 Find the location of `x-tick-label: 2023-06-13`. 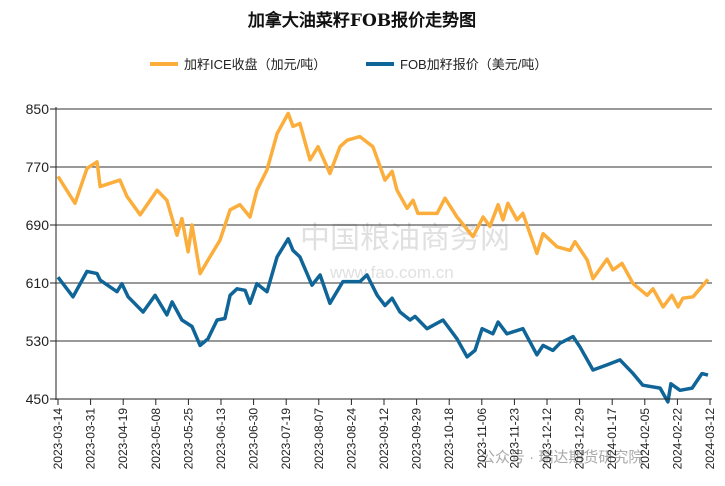

x-tick-label: 2023-06-13 is located at coordinates (221, 439).